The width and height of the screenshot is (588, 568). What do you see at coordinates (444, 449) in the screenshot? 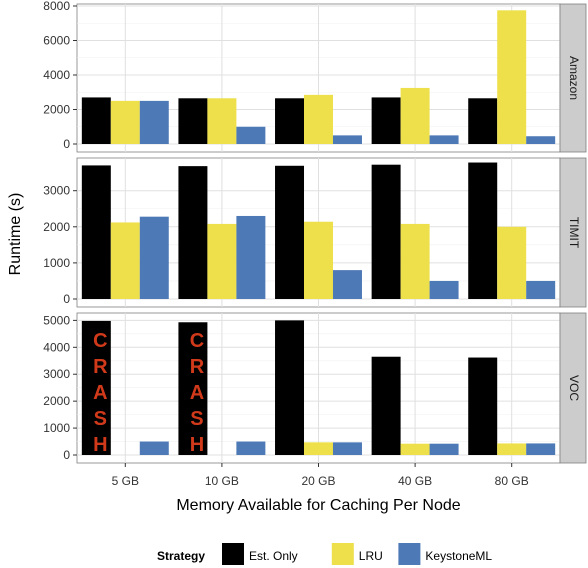
I see `bar-voc-keystoneml-40-gb` at bounding box center [444, 449].